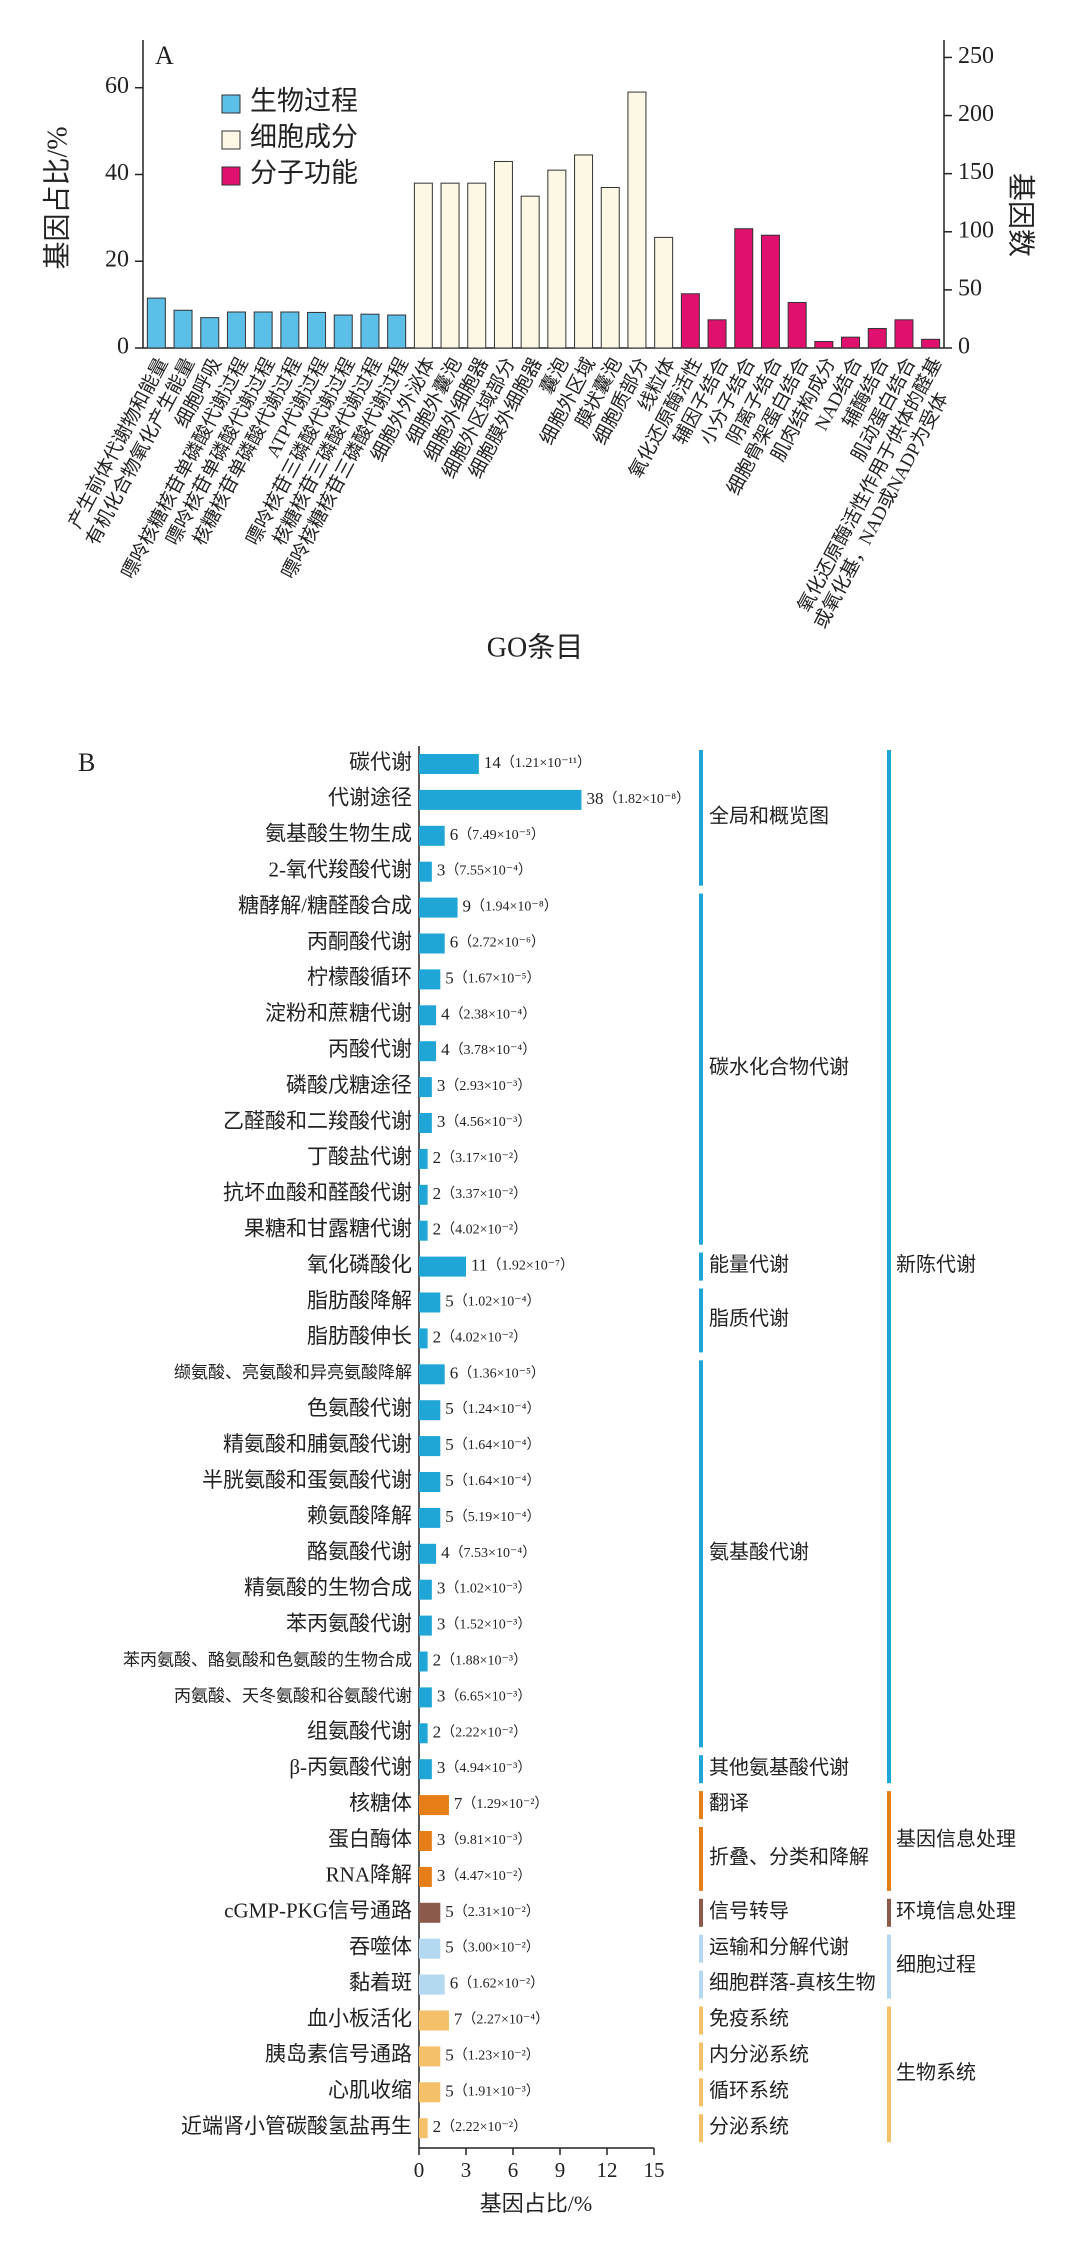 This screenshot has width=1077, height=2248. Describe the element at coordinates (493, 762) in the screenshot. I see `gene-count: 14` at that location.